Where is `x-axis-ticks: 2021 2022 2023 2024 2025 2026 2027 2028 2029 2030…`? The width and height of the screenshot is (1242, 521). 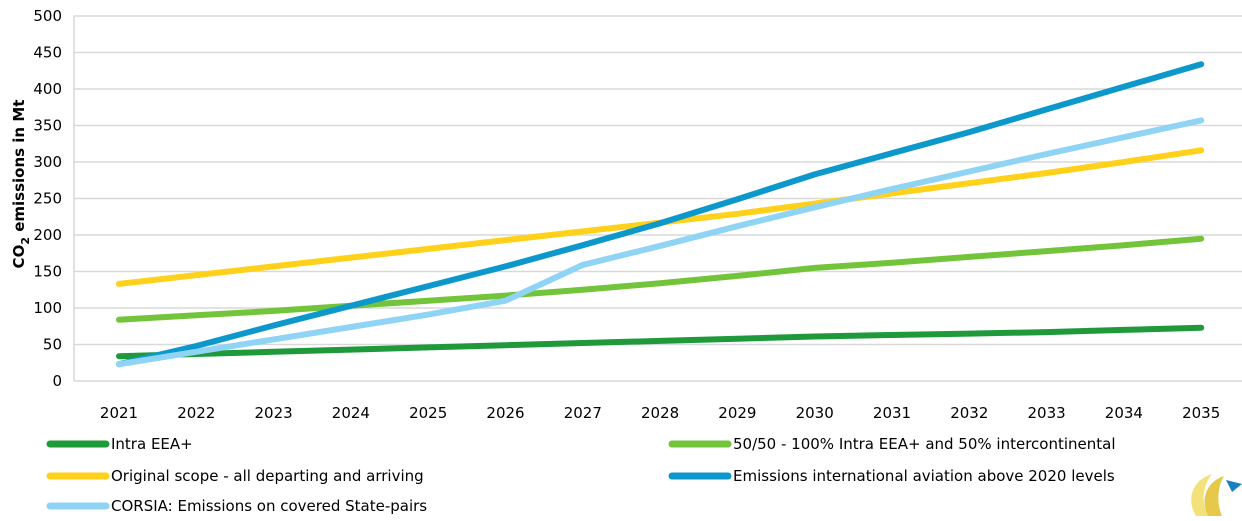 x-axis-ticks: 2021 2022 2023 2024 2025 2026 2027 2028 2029 2030… is located at coordinates (660, 413).